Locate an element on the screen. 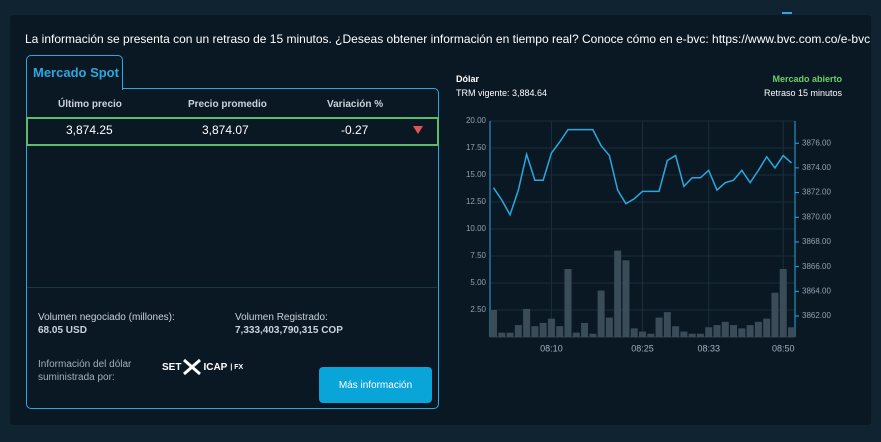  y2-tick-label: 3868.00 is located at coordinates (816, 241).